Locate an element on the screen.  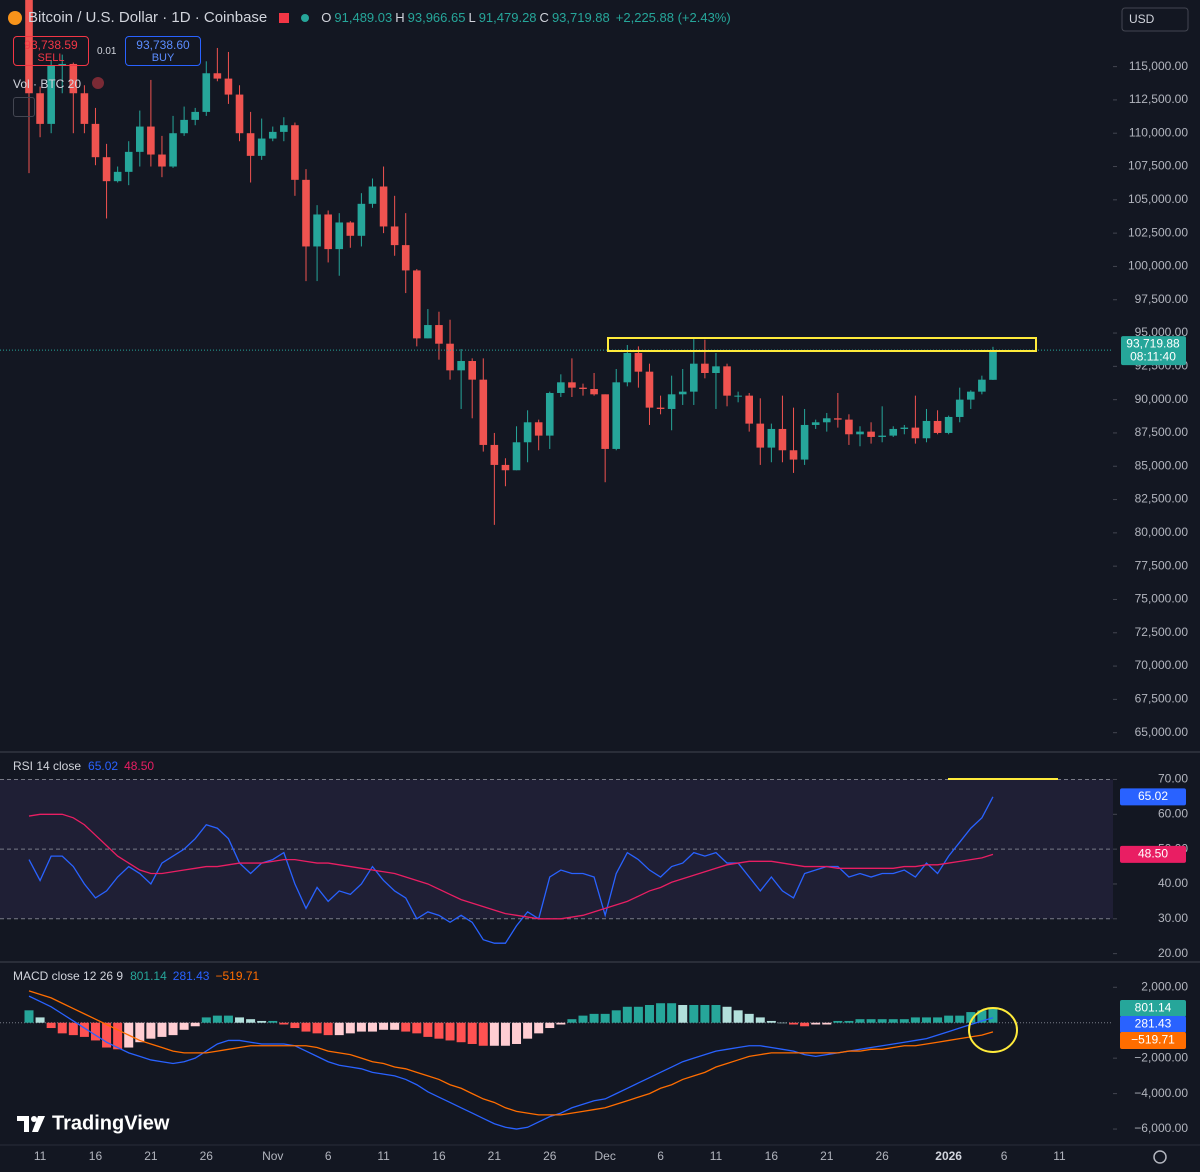
y-tick-label: 105,000.00 is located at coordinates (1158, 199).